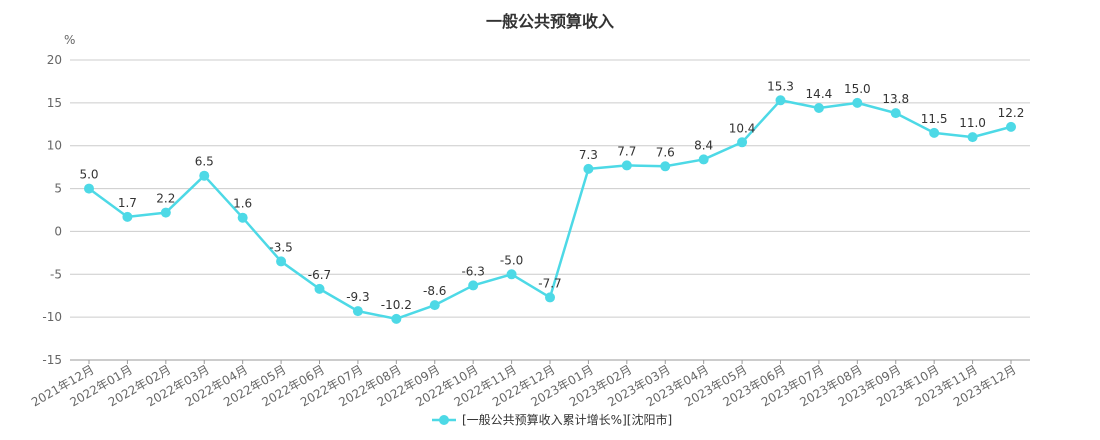 The width and height of the screenshot is (1100, 440). I want to click on y-tick-label: -15, so click(52, 360).